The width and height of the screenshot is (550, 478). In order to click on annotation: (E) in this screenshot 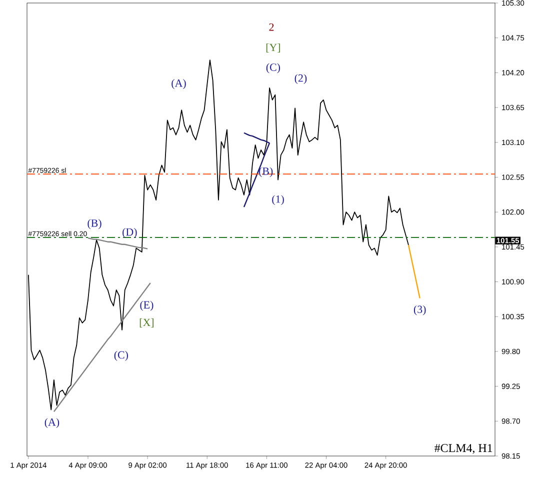, I will do `click(147, 305)`.